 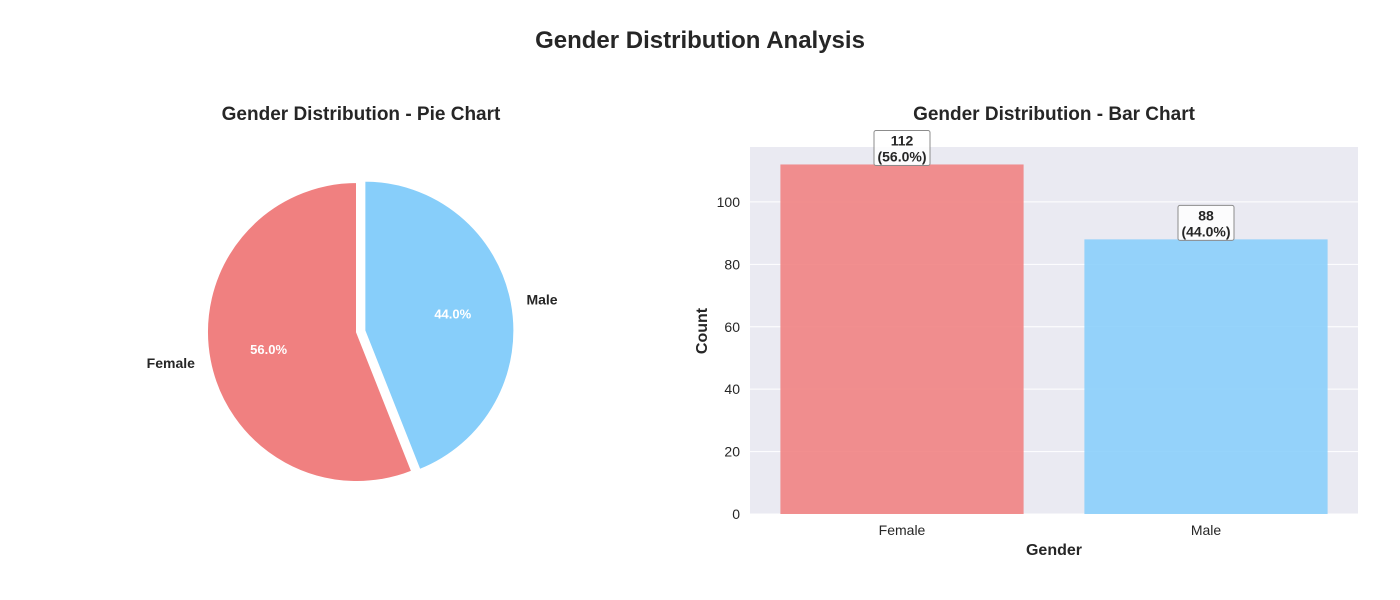 I want to click on x-axis-ticks: Female Male, so click(x=1050, y=530).